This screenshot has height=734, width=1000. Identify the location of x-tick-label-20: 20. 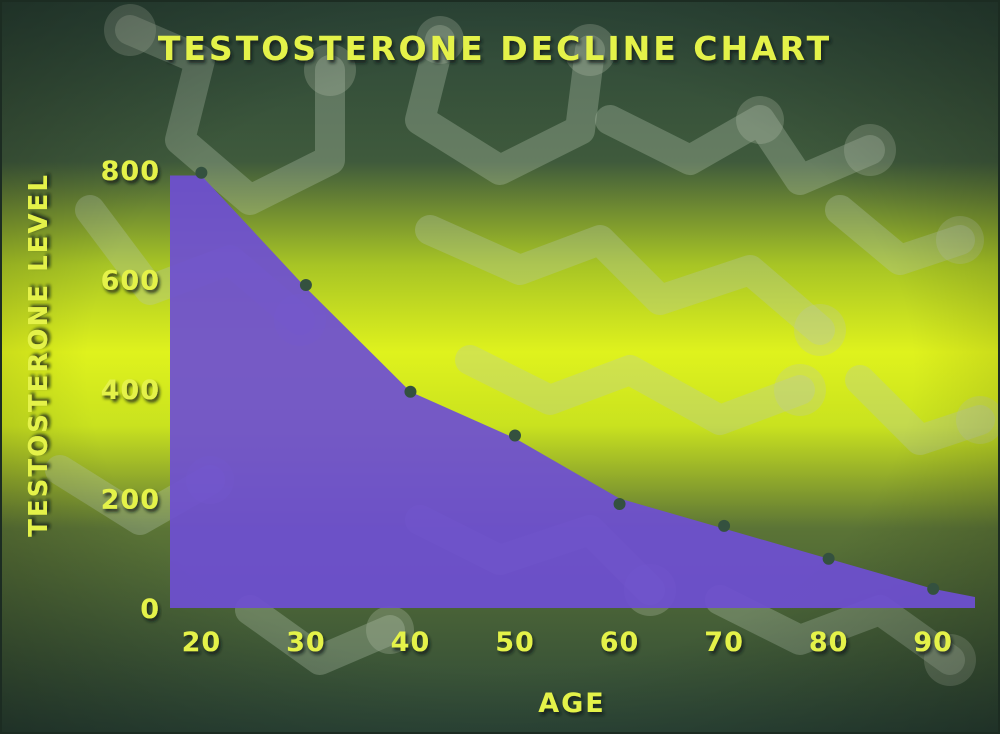
(202, 642).